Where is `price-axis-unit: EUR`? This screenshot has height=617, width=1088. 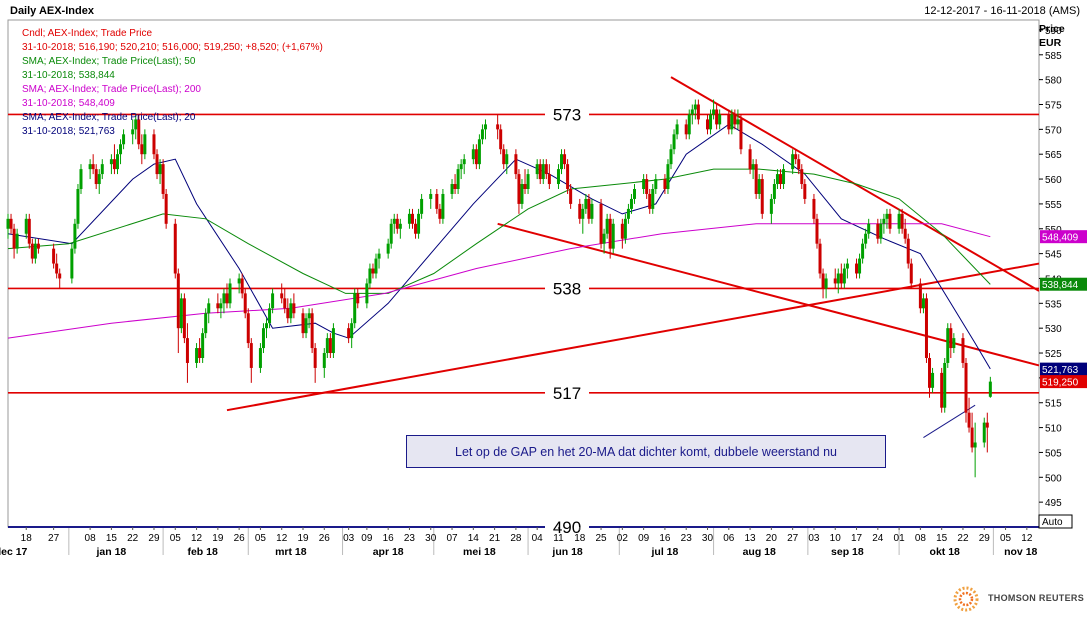
price-axis-unit: EUR is located at coordinates (1050, 43).